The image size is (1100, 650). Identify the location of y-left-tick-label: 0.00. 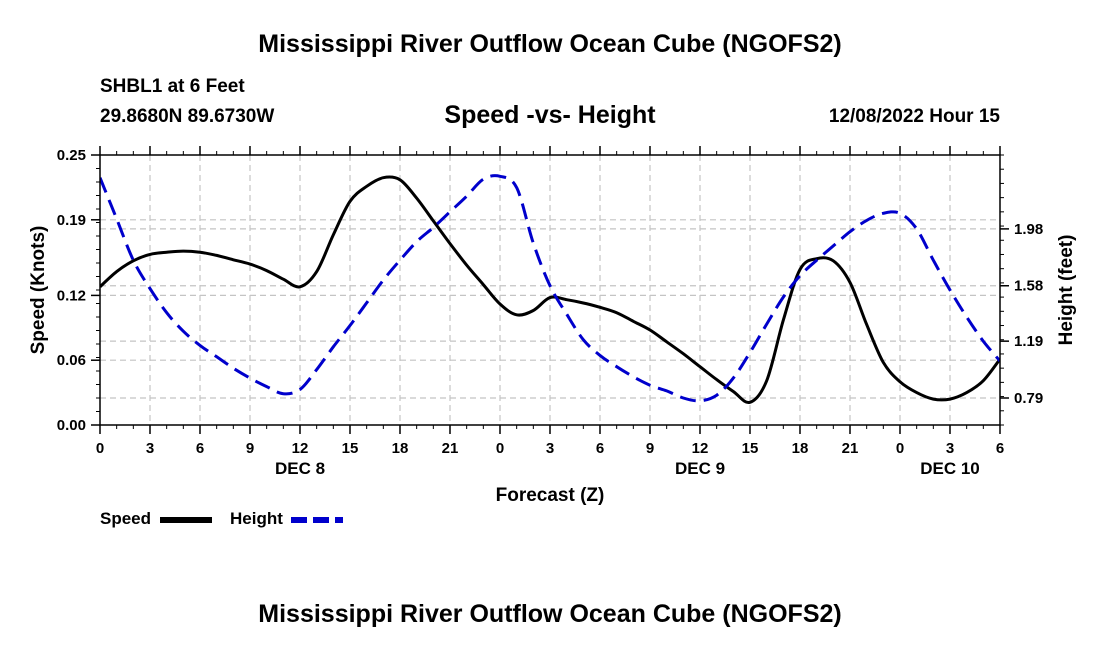
(71, 425).